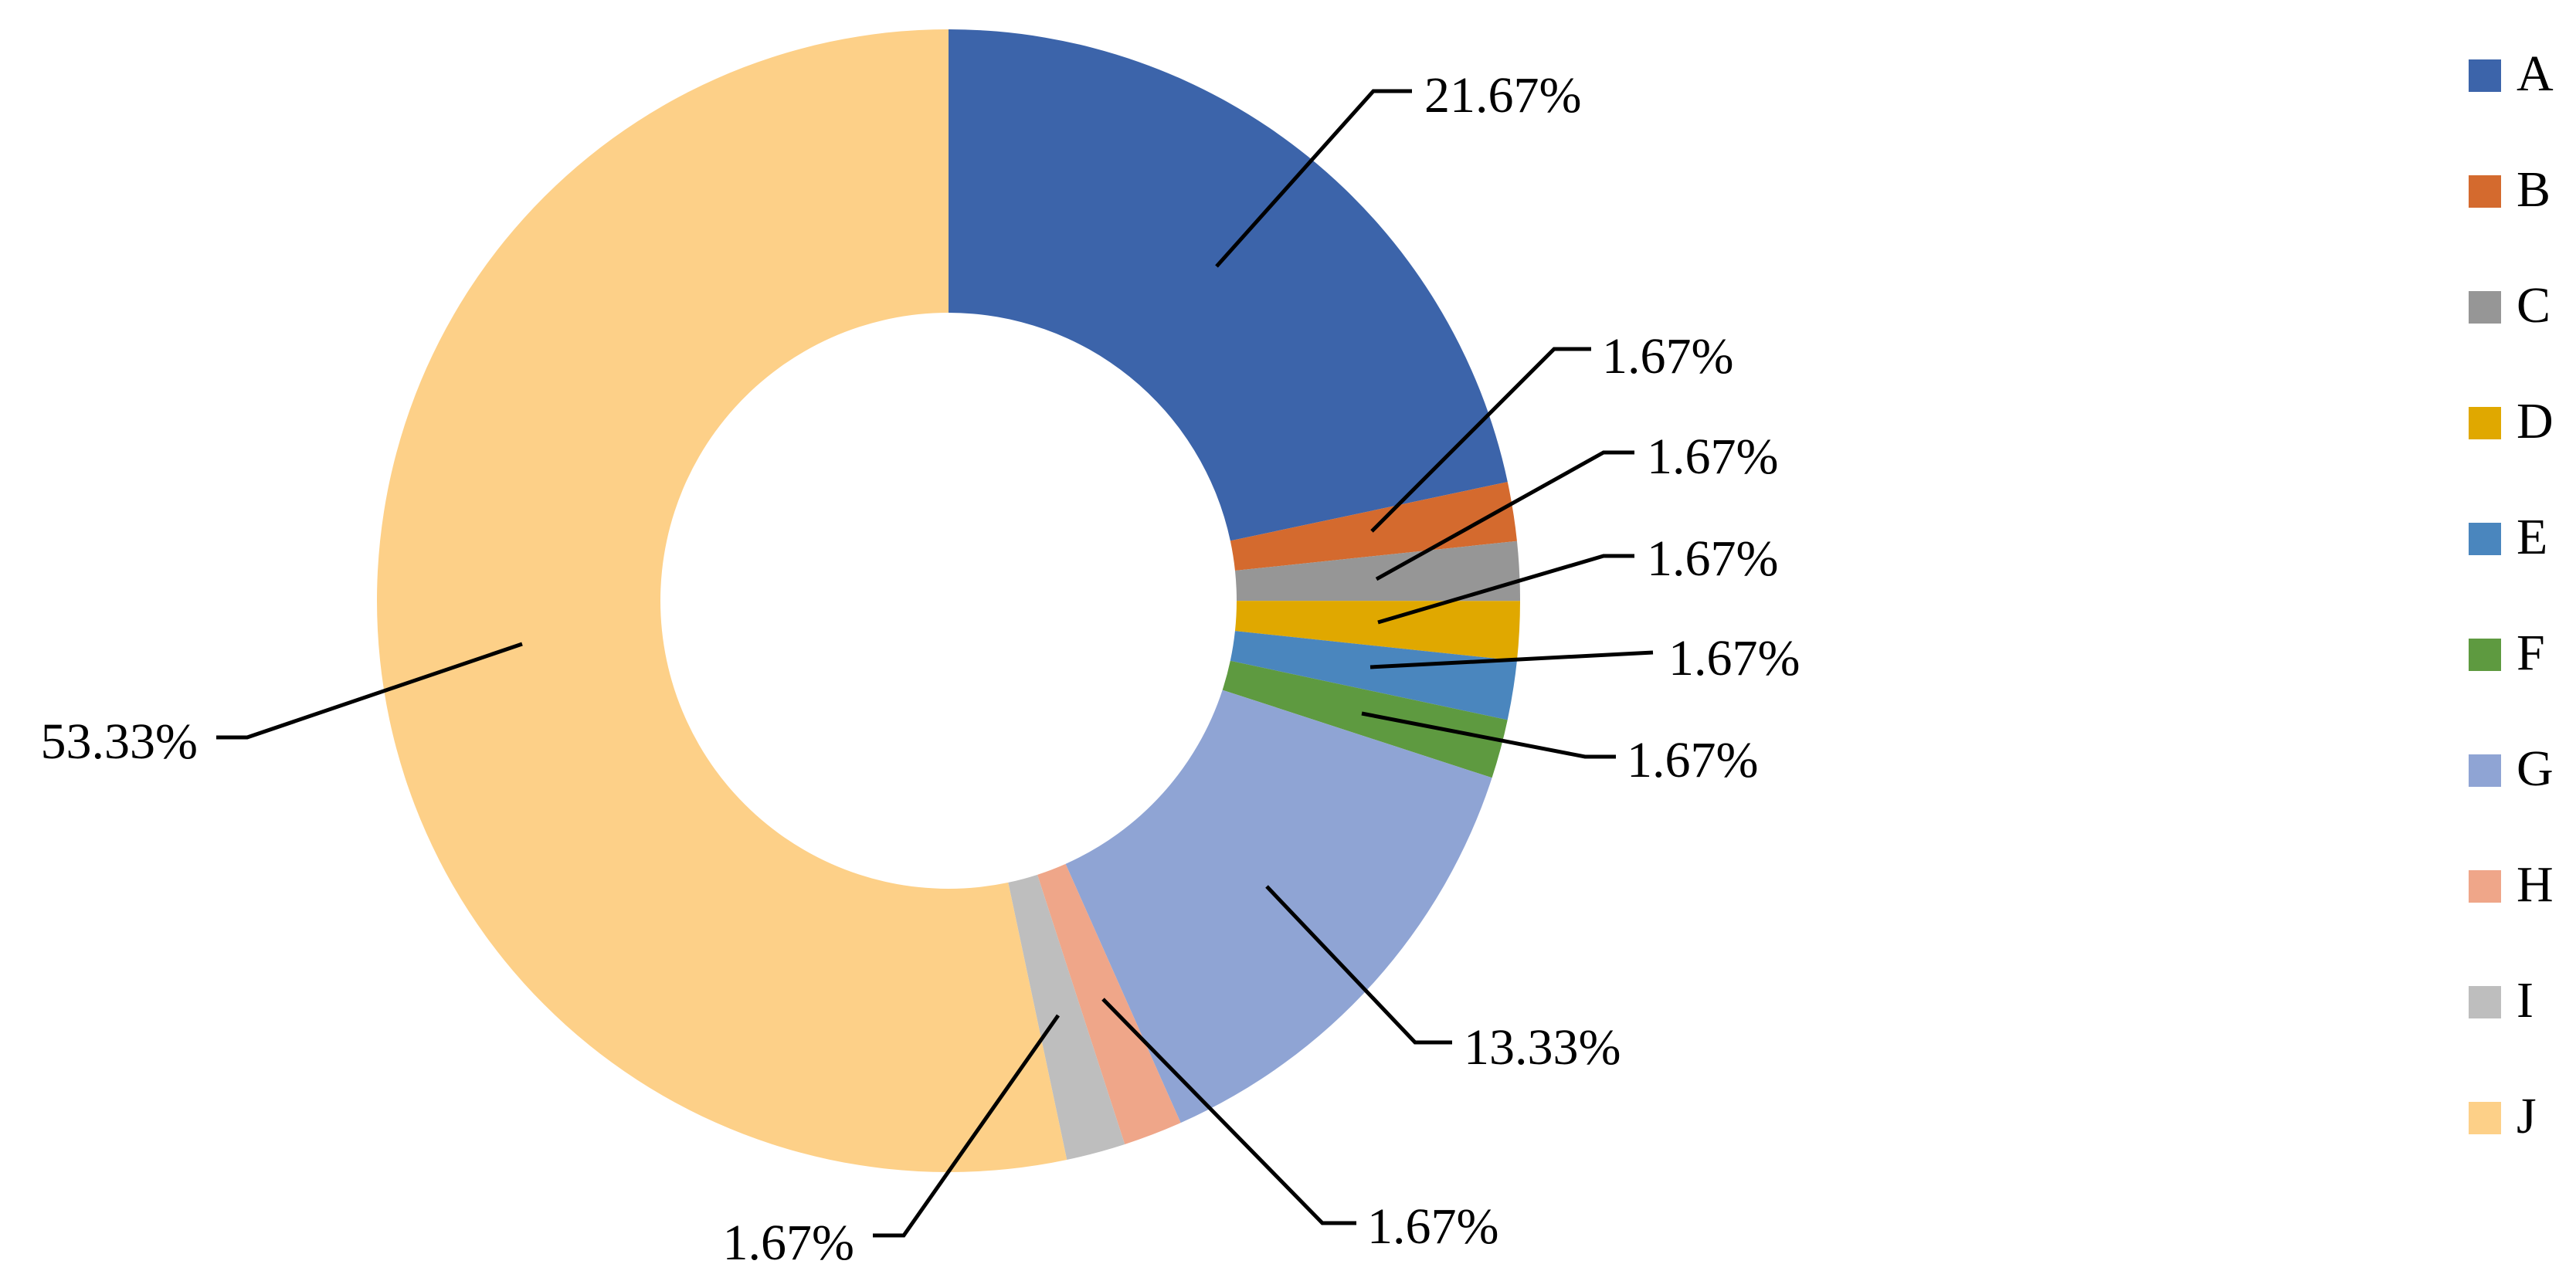 The image size is (2576, 1281). I want to click on data-label-j: 53.33%, so click(120, 741).